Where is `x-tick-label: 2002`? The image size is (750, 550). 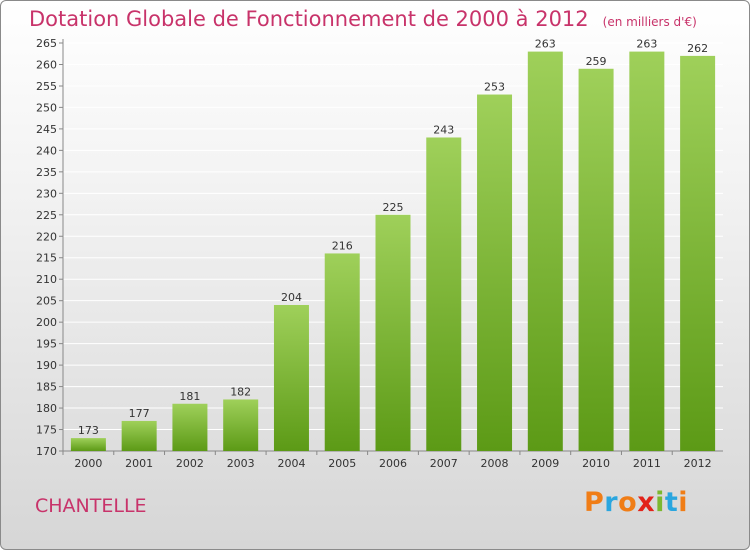 x-tick-label: 2002 is located at coordinates (190, 463).